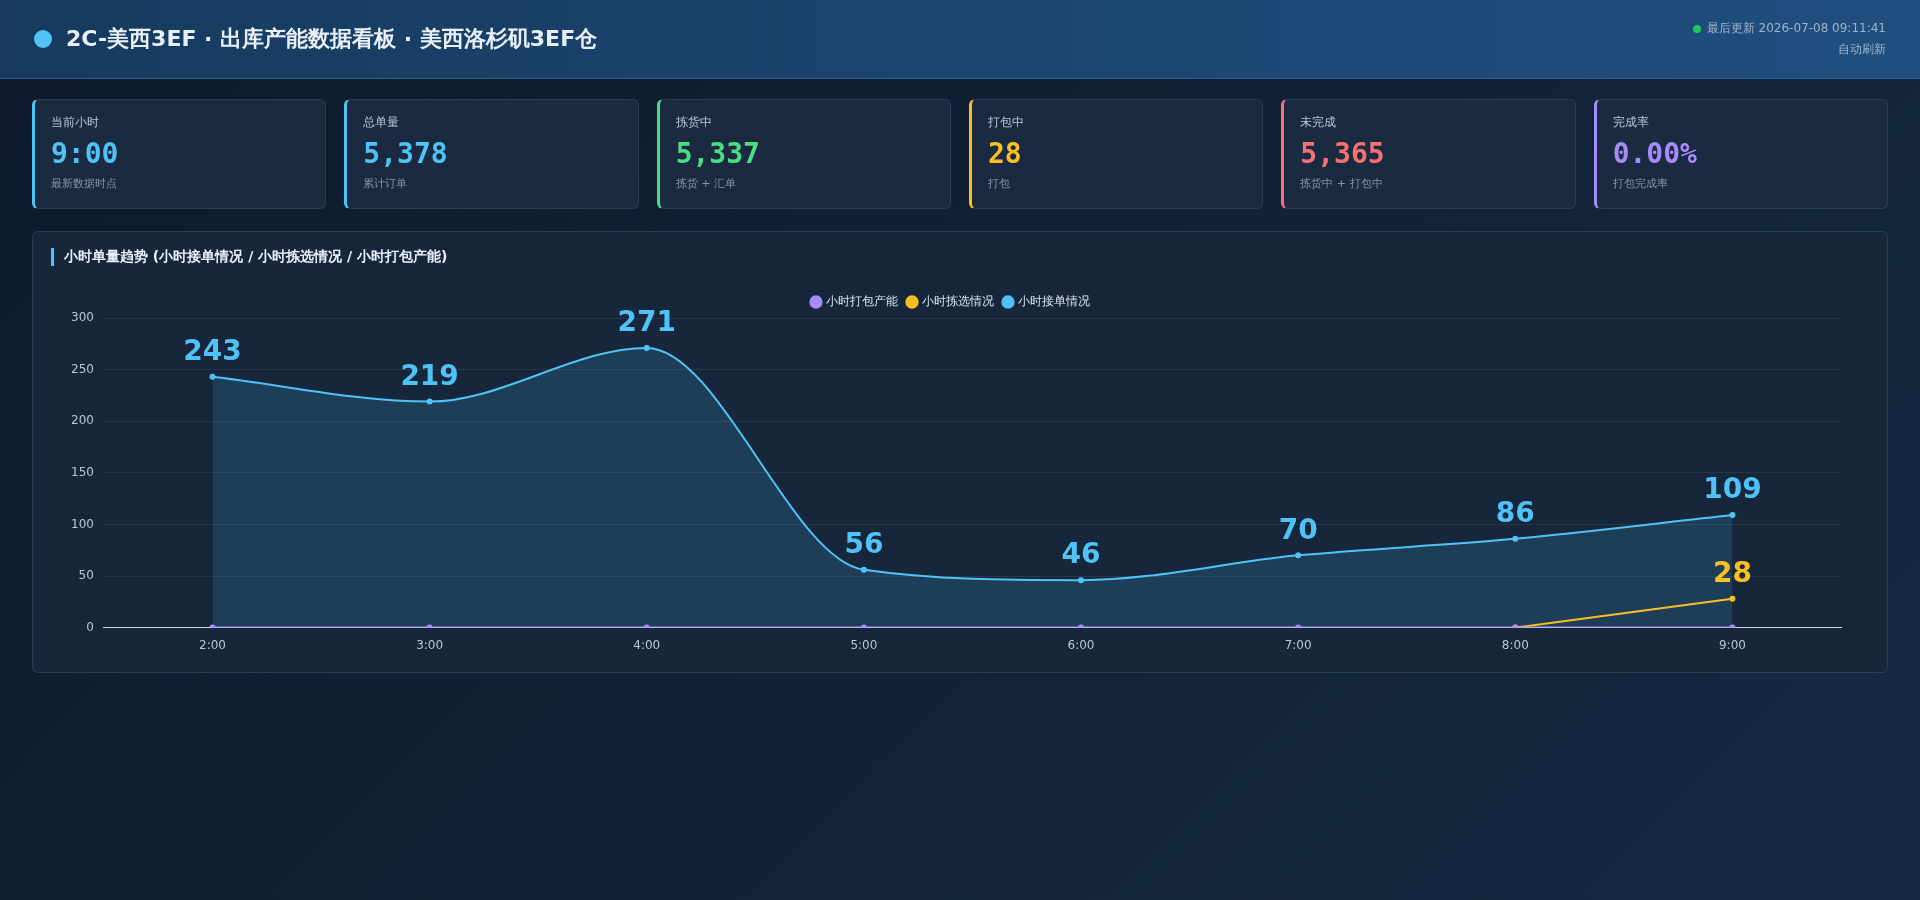 The height and width of the screenshot is (900, 1920). Describe the element at coordinates (958, 301) in the screenshot. I see `legend-label: 小时拣选情况` at that location.